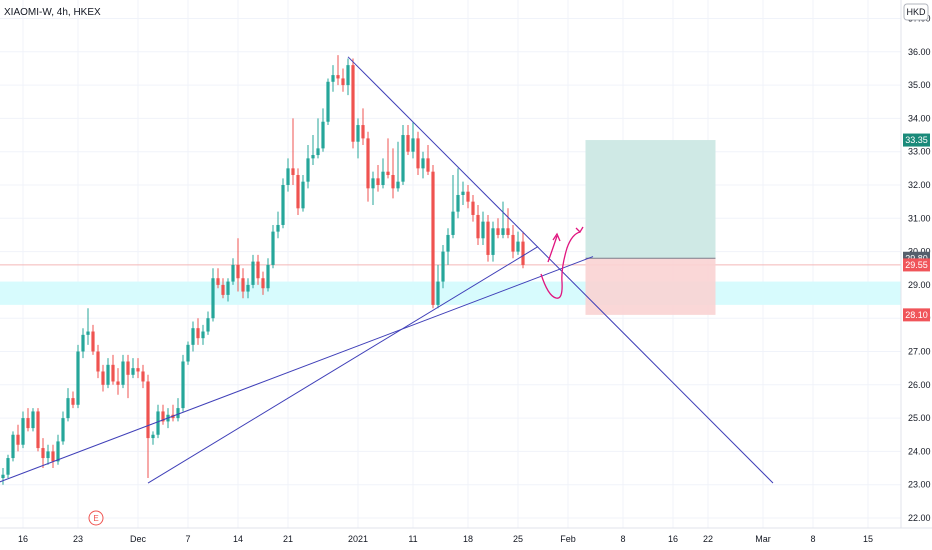 The height and width of the screenshot is (550, 932). I want to click on currency-badge: HKD, so click(916, 12).